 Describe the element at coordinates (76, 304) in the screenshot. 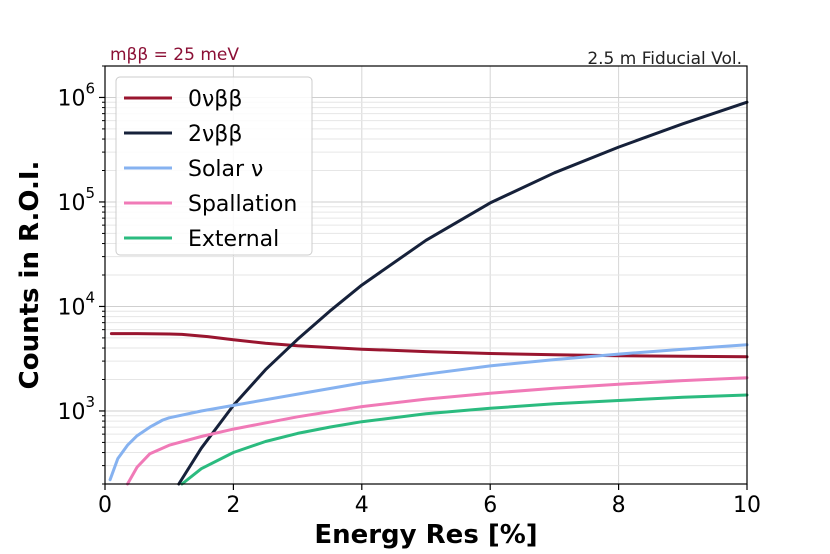

I see `y-tick-label: 10⁴` at that location.